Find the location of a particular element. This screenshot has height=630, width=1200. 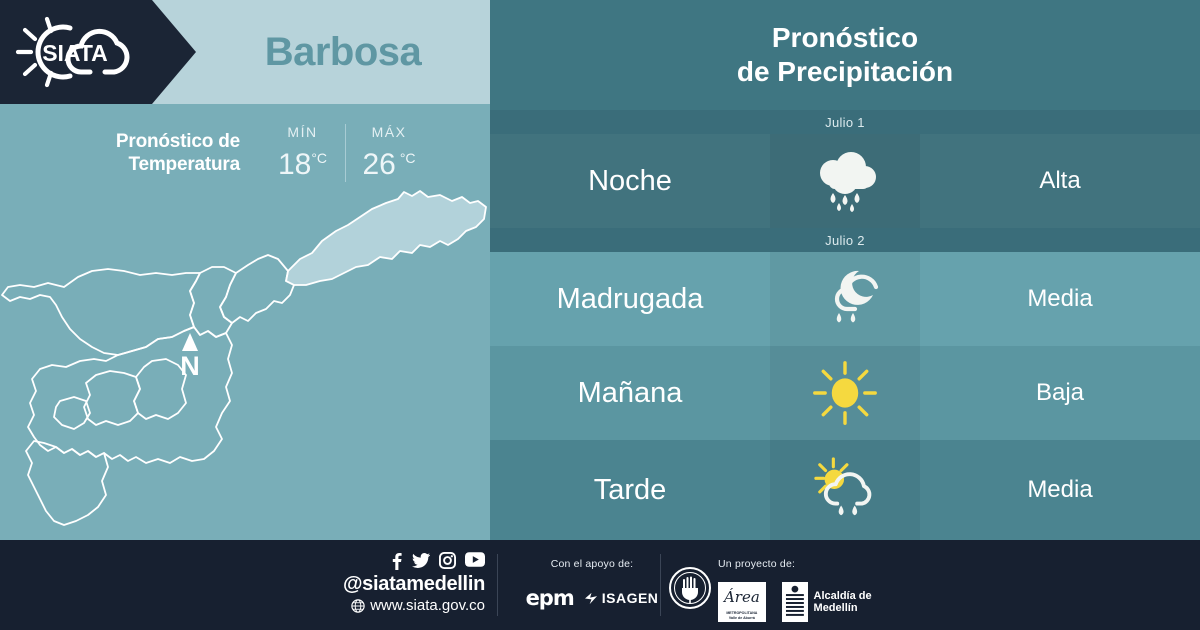

isagen-mark-icon is located at coordinates (590, 598).